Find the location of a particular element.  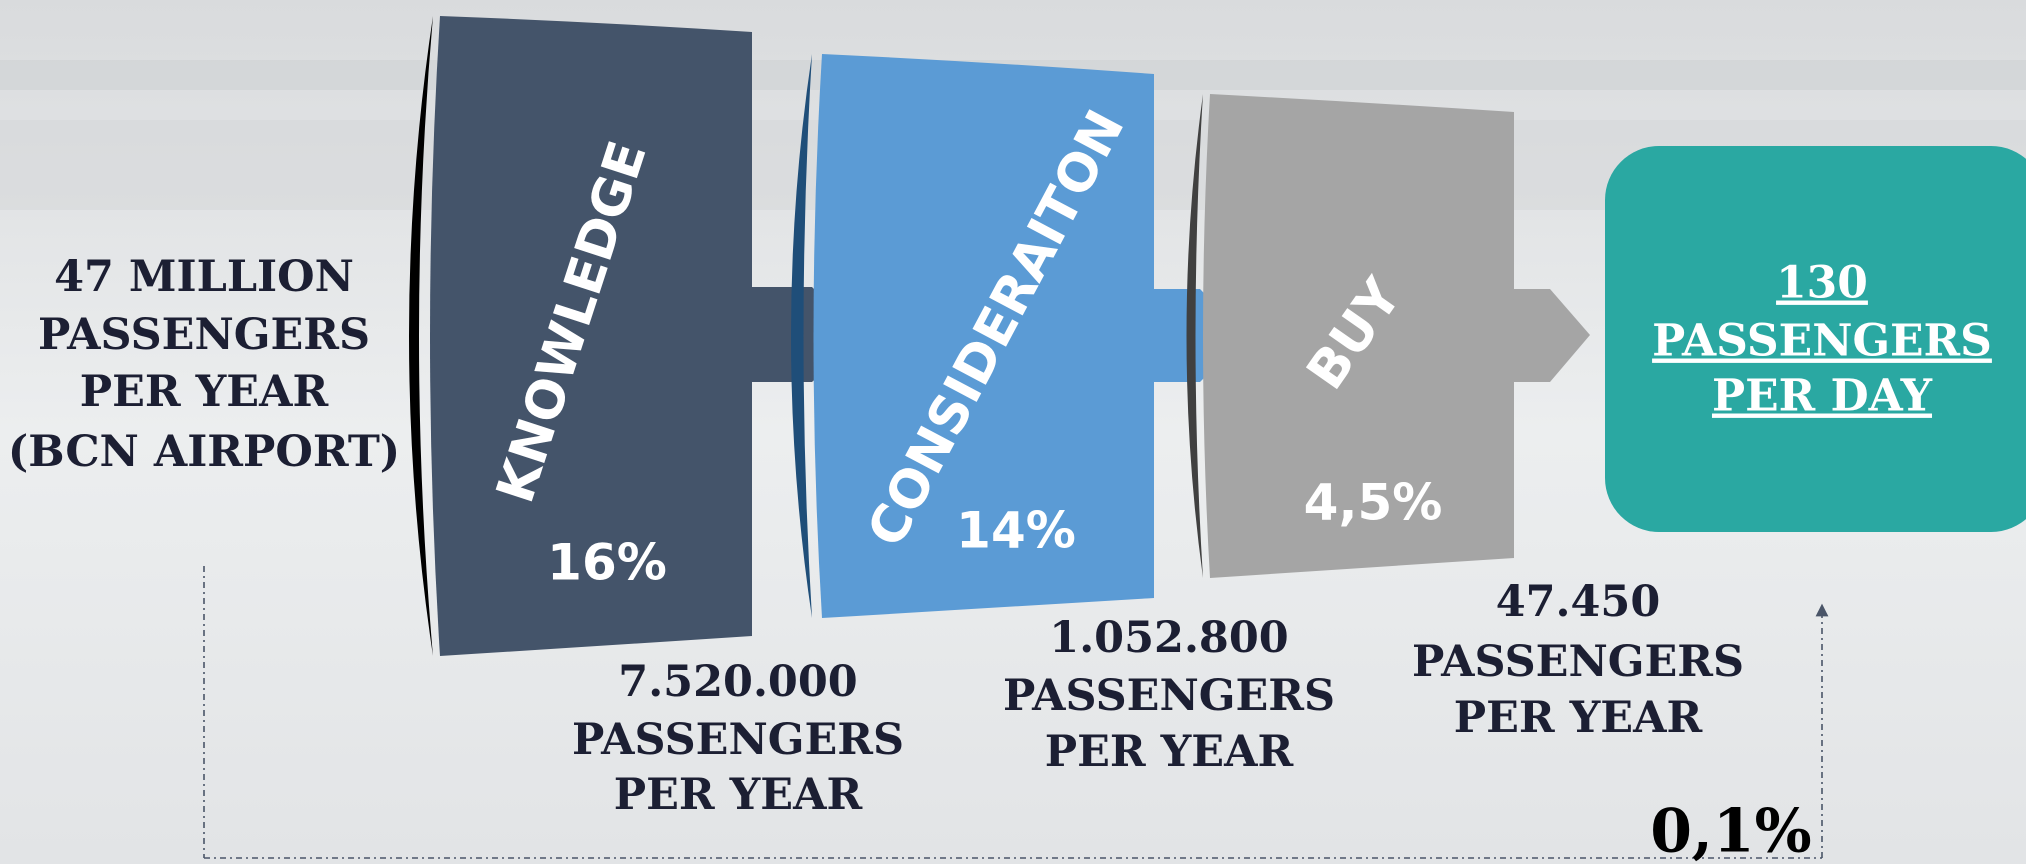

outcome-line: 130 is located at coordinates (1822, 283).